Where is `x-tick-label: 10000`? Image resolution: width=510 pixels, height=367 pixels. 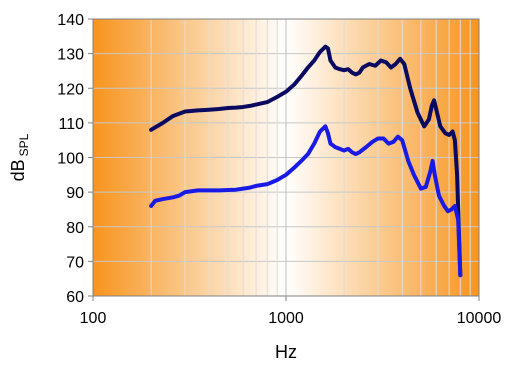
x-tick-label: 10000 is located at coordinates (479, 318).